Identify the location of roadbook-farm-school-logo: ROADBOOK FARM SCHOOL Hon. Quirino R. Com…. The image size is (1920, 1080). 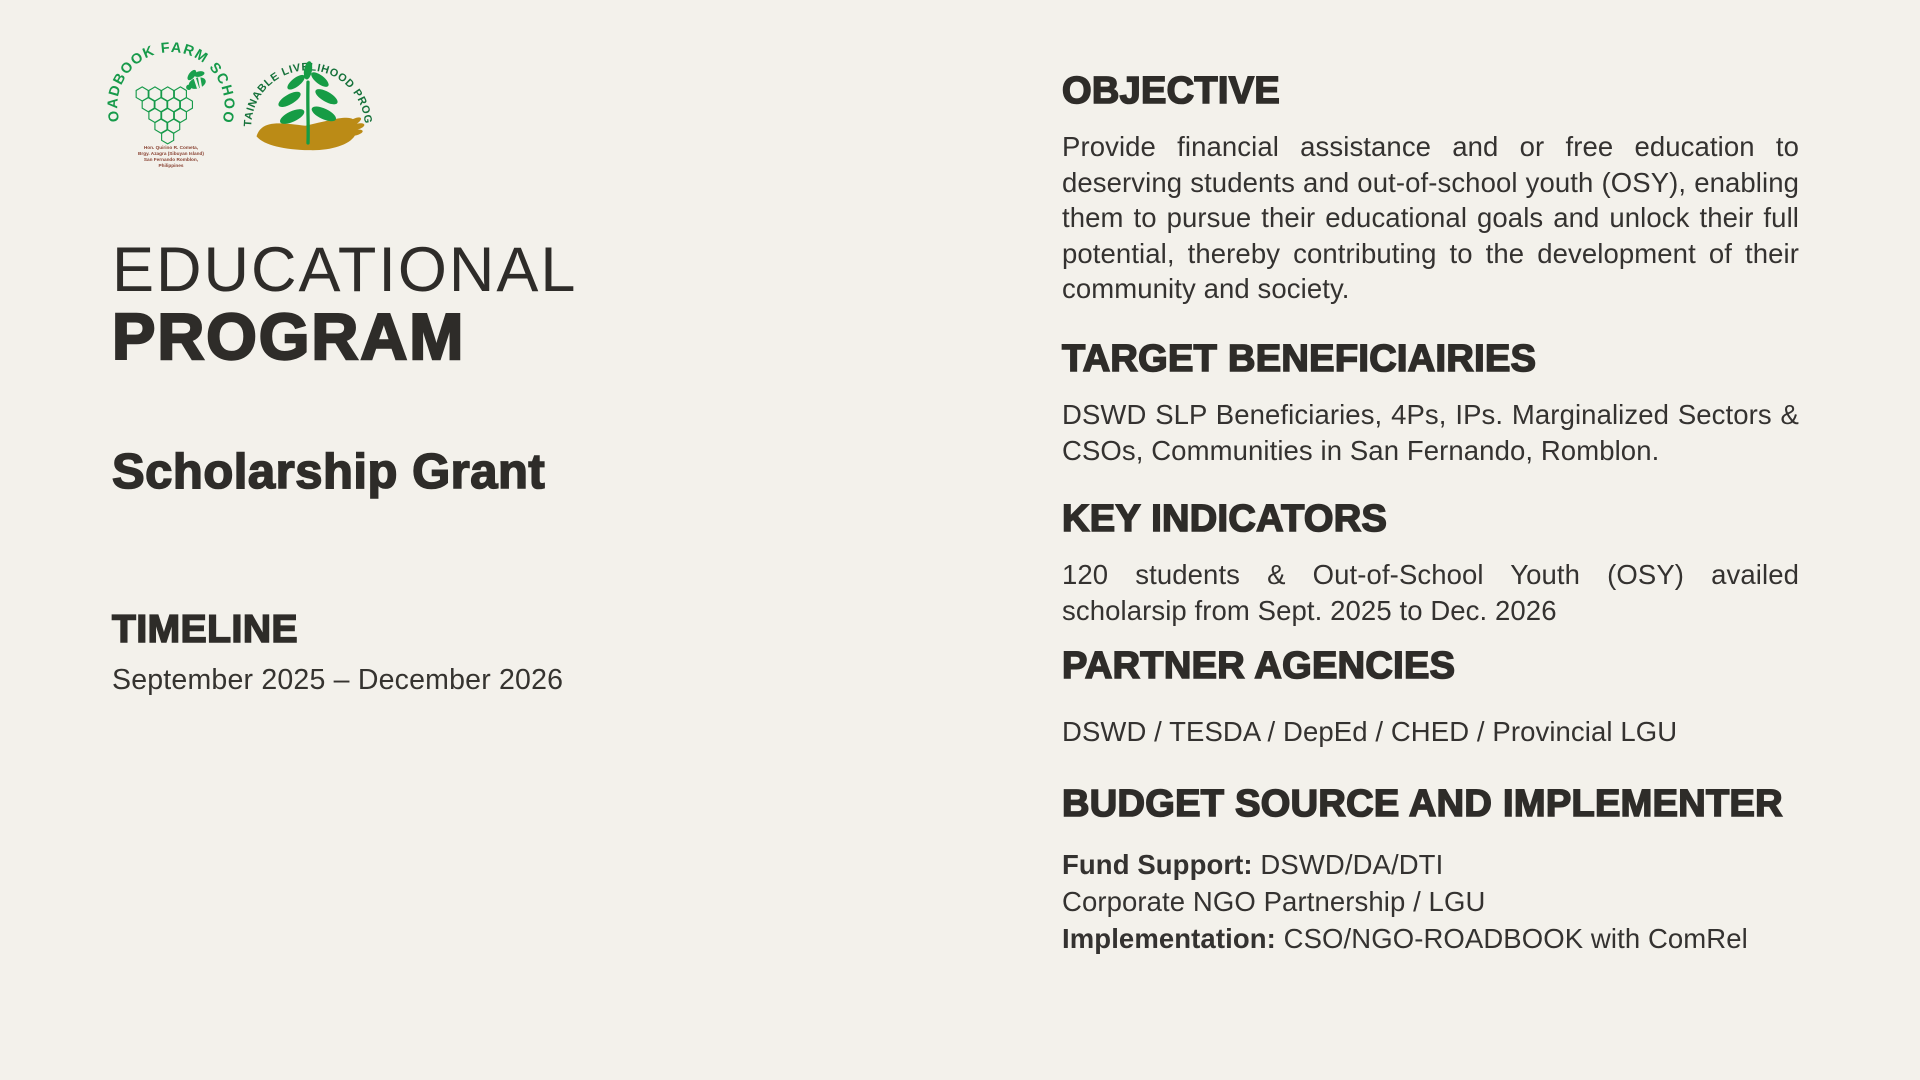
(170, 101).